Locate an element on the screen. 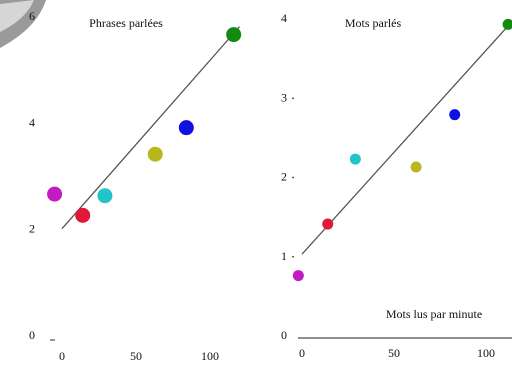 This screenshot has height=368, width=512. left-x-tick-label: 100 is located at coordinates (210, 356).